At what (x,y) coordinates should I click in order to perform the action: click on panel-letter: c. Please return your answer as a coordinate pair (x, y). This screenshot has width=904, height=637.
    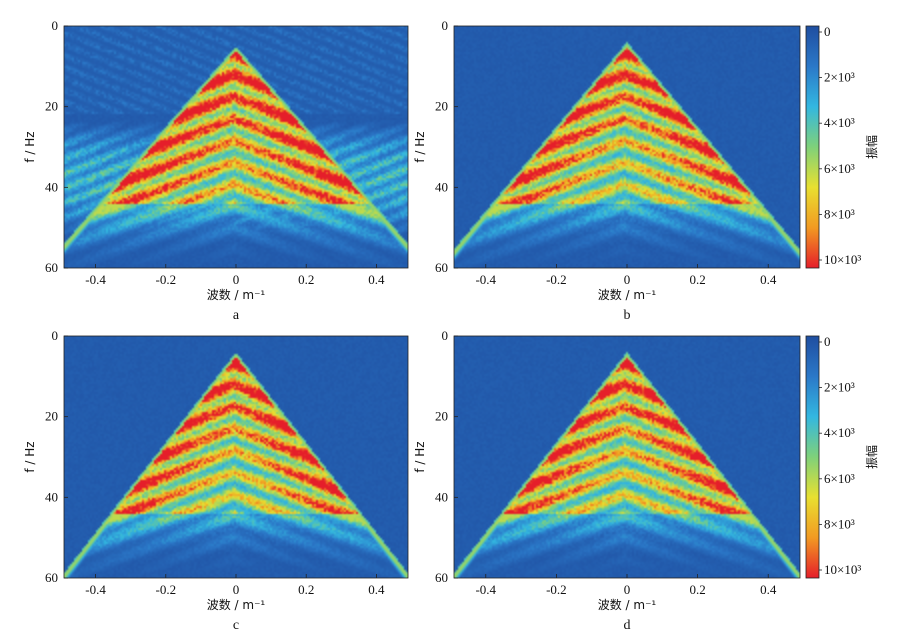
    Looking at the image, I should click on (236, 625).